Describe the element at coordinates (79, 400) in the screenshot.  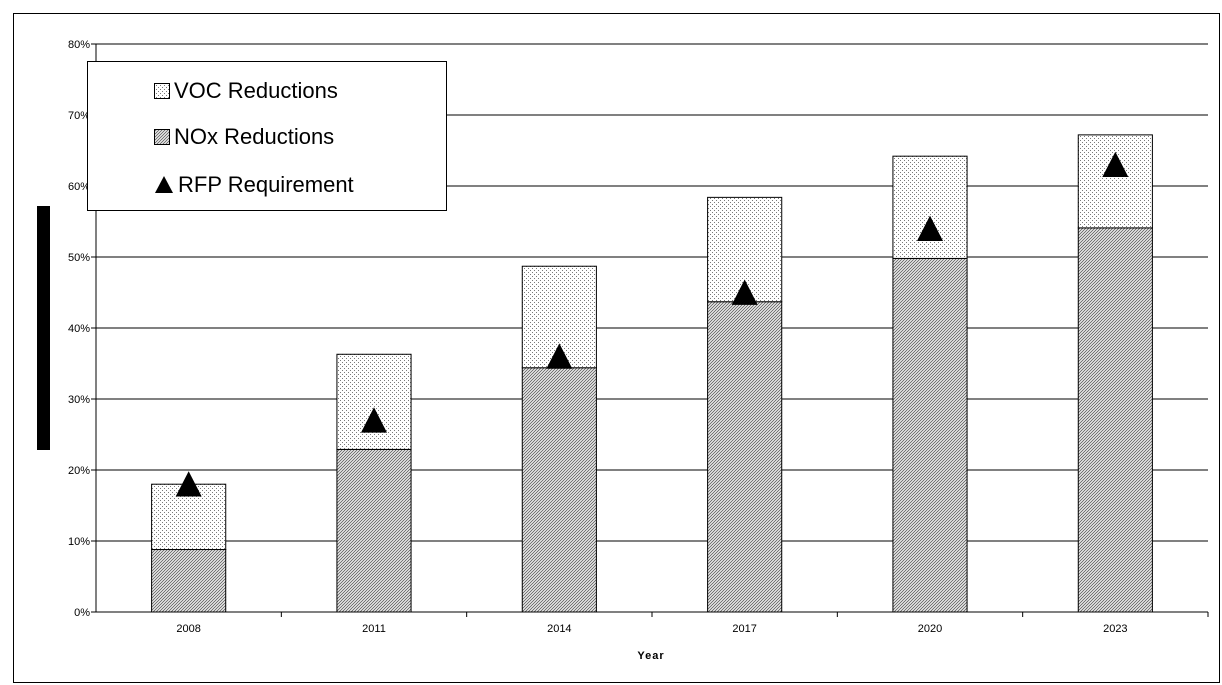
I see `y-tick-label: 30%` at that location.